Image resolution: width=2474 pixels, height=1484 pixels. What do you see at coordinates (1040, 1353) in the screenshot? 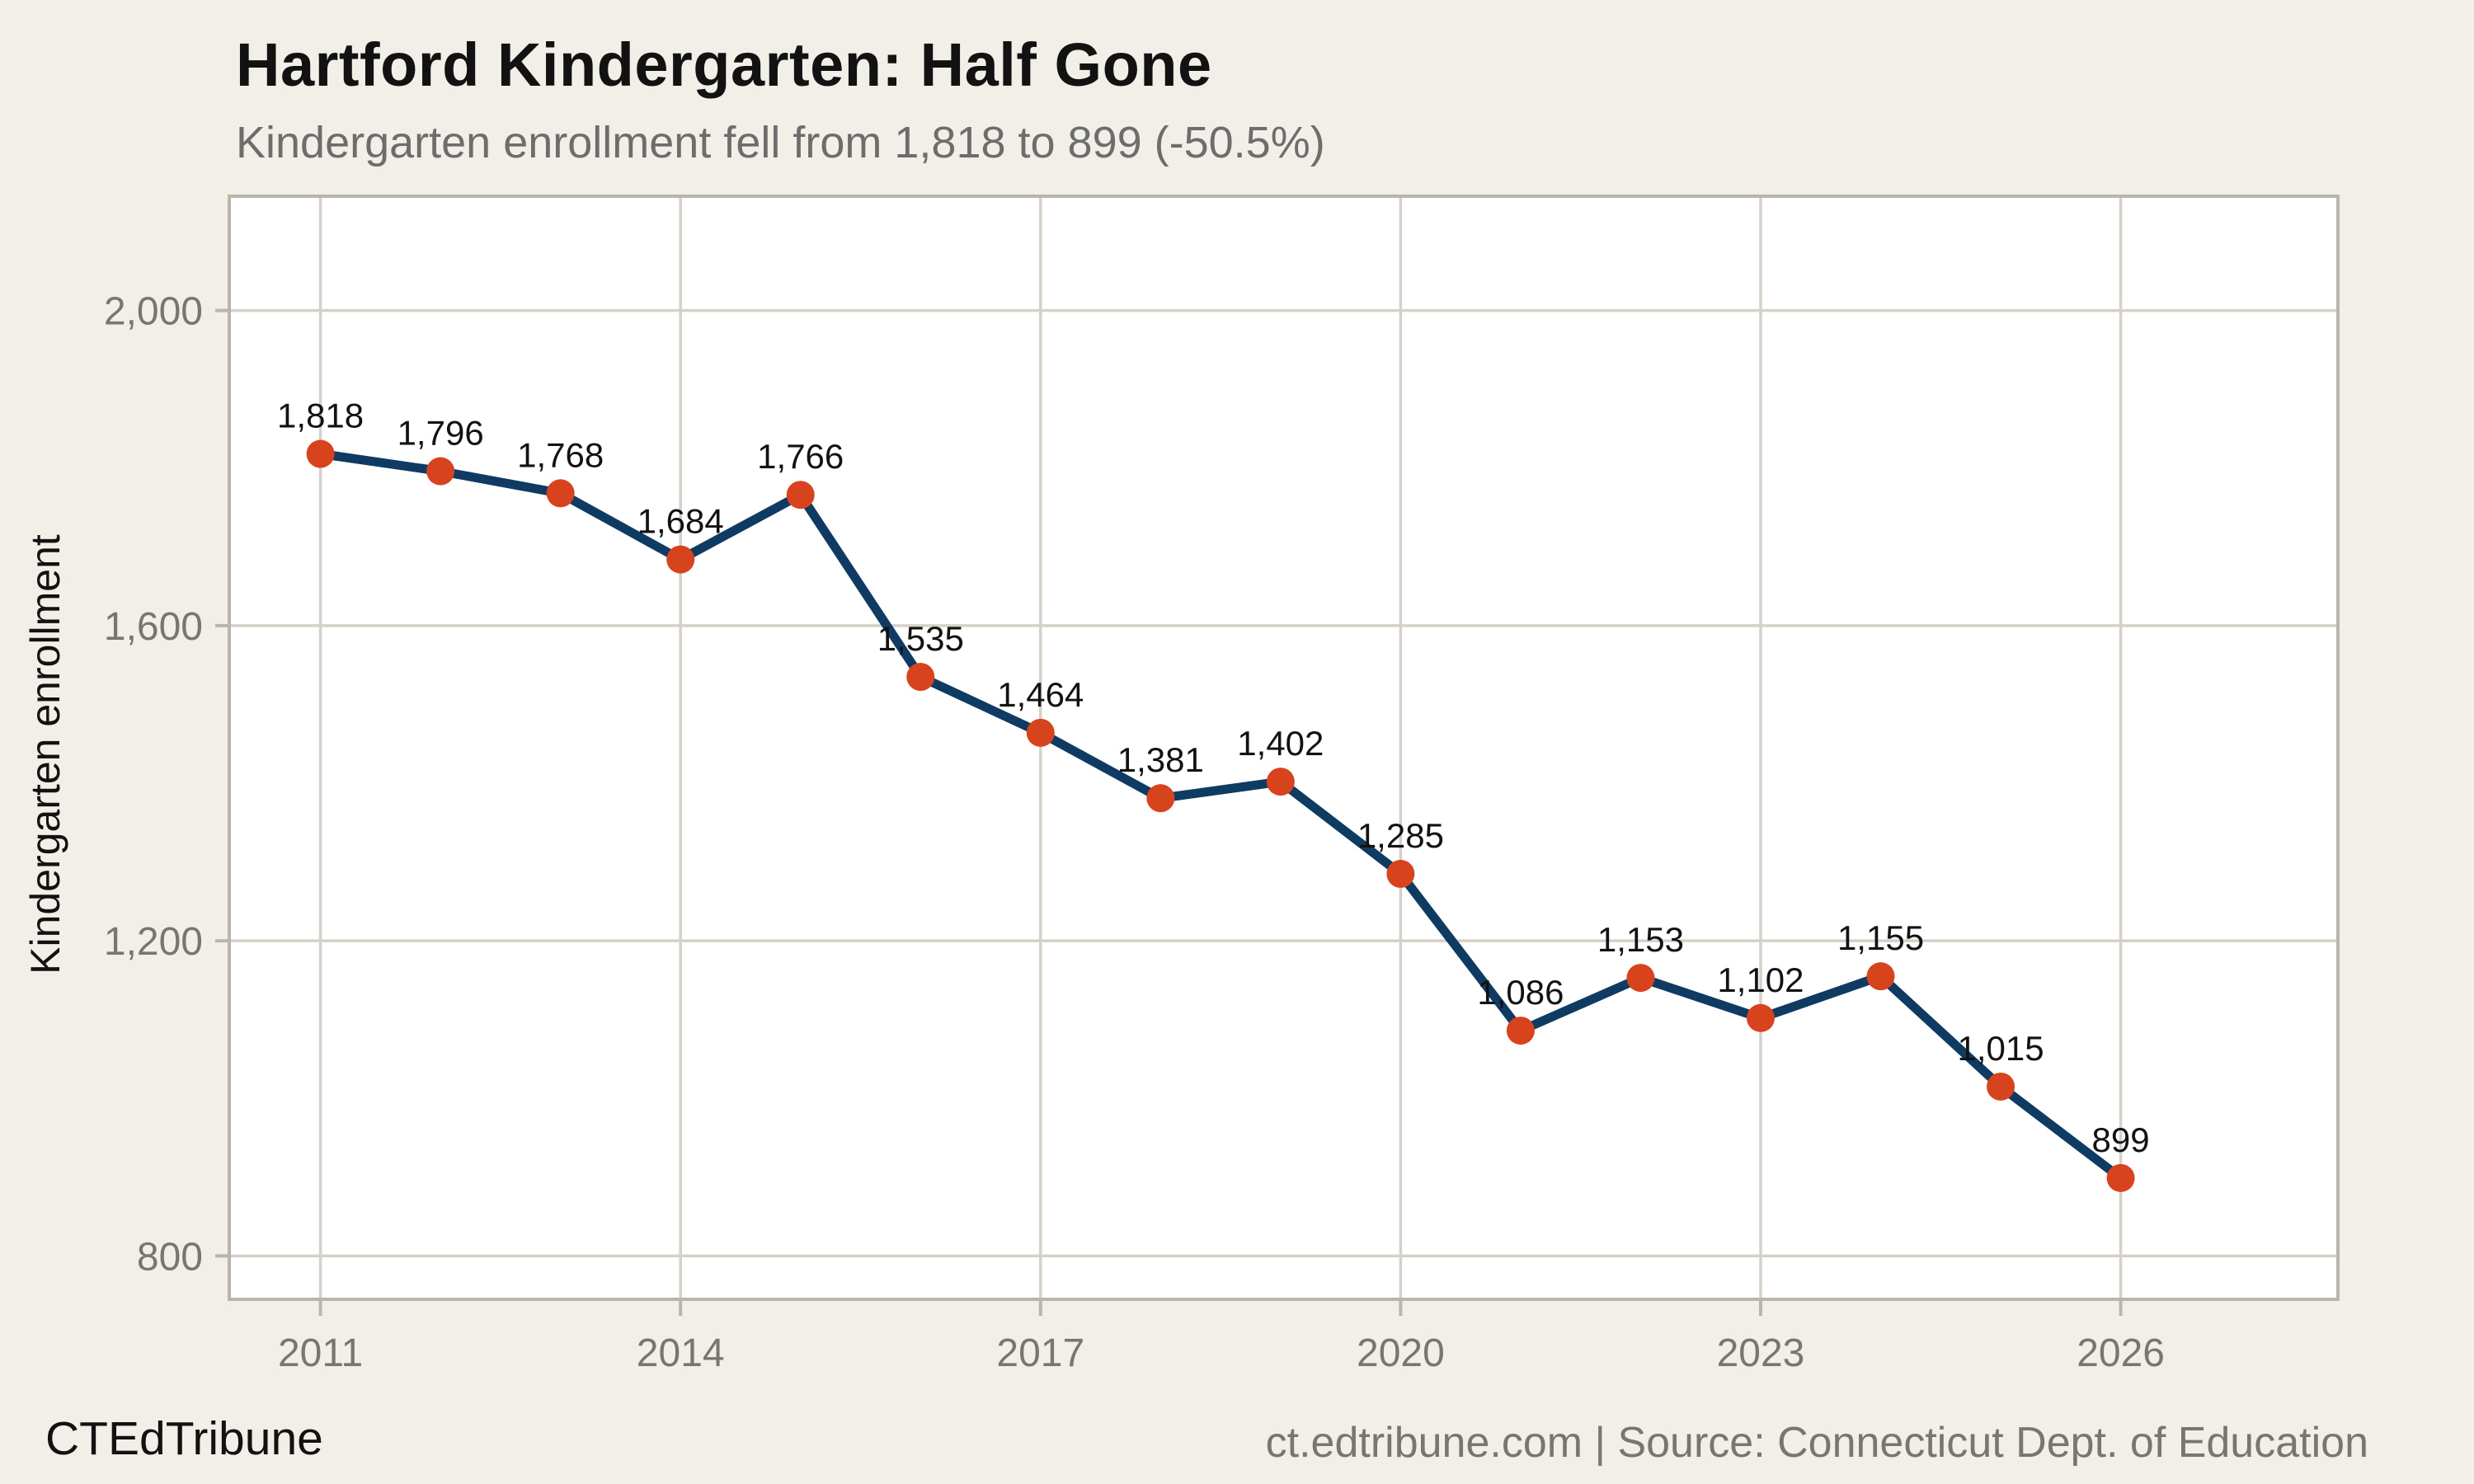
I see `x-tick-label: 2017` at bounding box center [1040, 1353].